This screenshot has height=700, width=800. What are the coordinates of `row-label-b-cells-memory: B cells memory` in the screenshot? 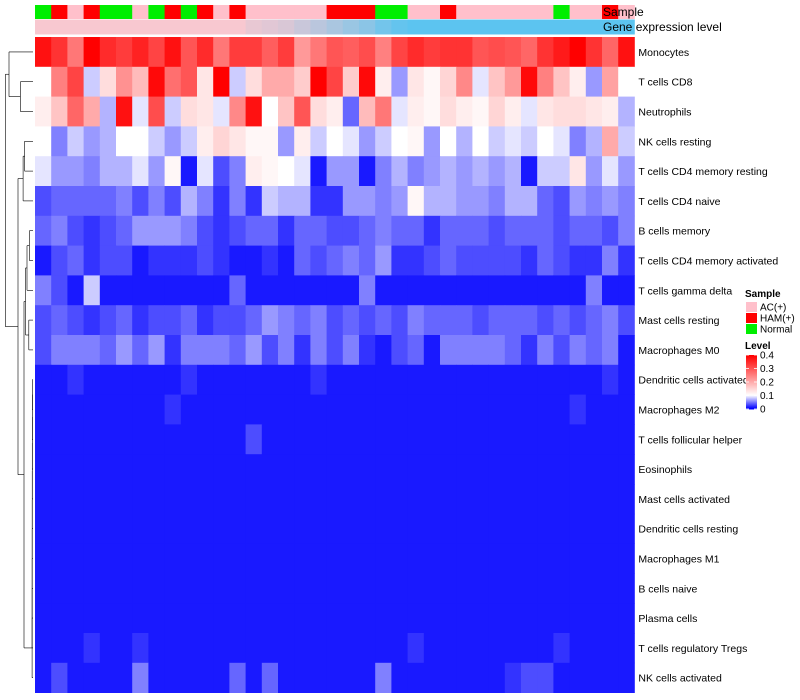 It's located at (674, 232).